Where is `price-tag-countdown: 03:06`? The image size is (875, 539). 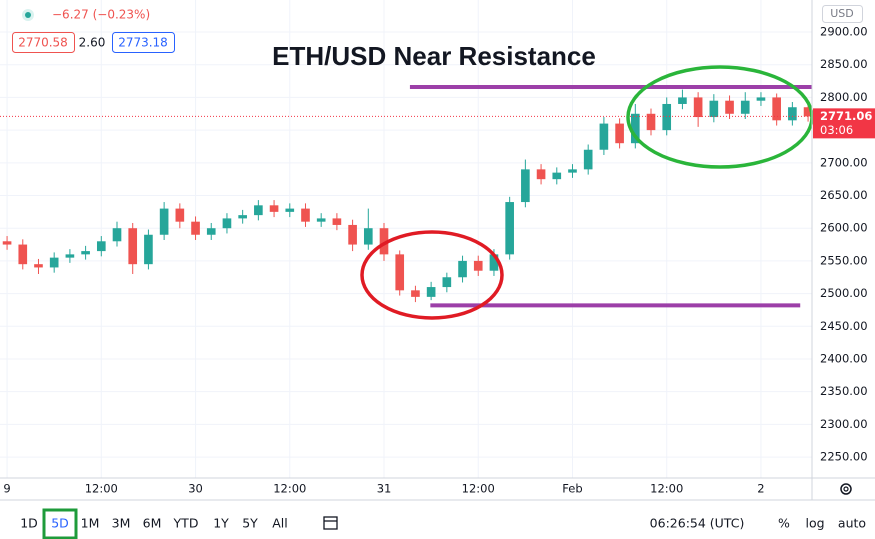
price-tag-countdown: 03:06 is located at coordinates (836, 130).